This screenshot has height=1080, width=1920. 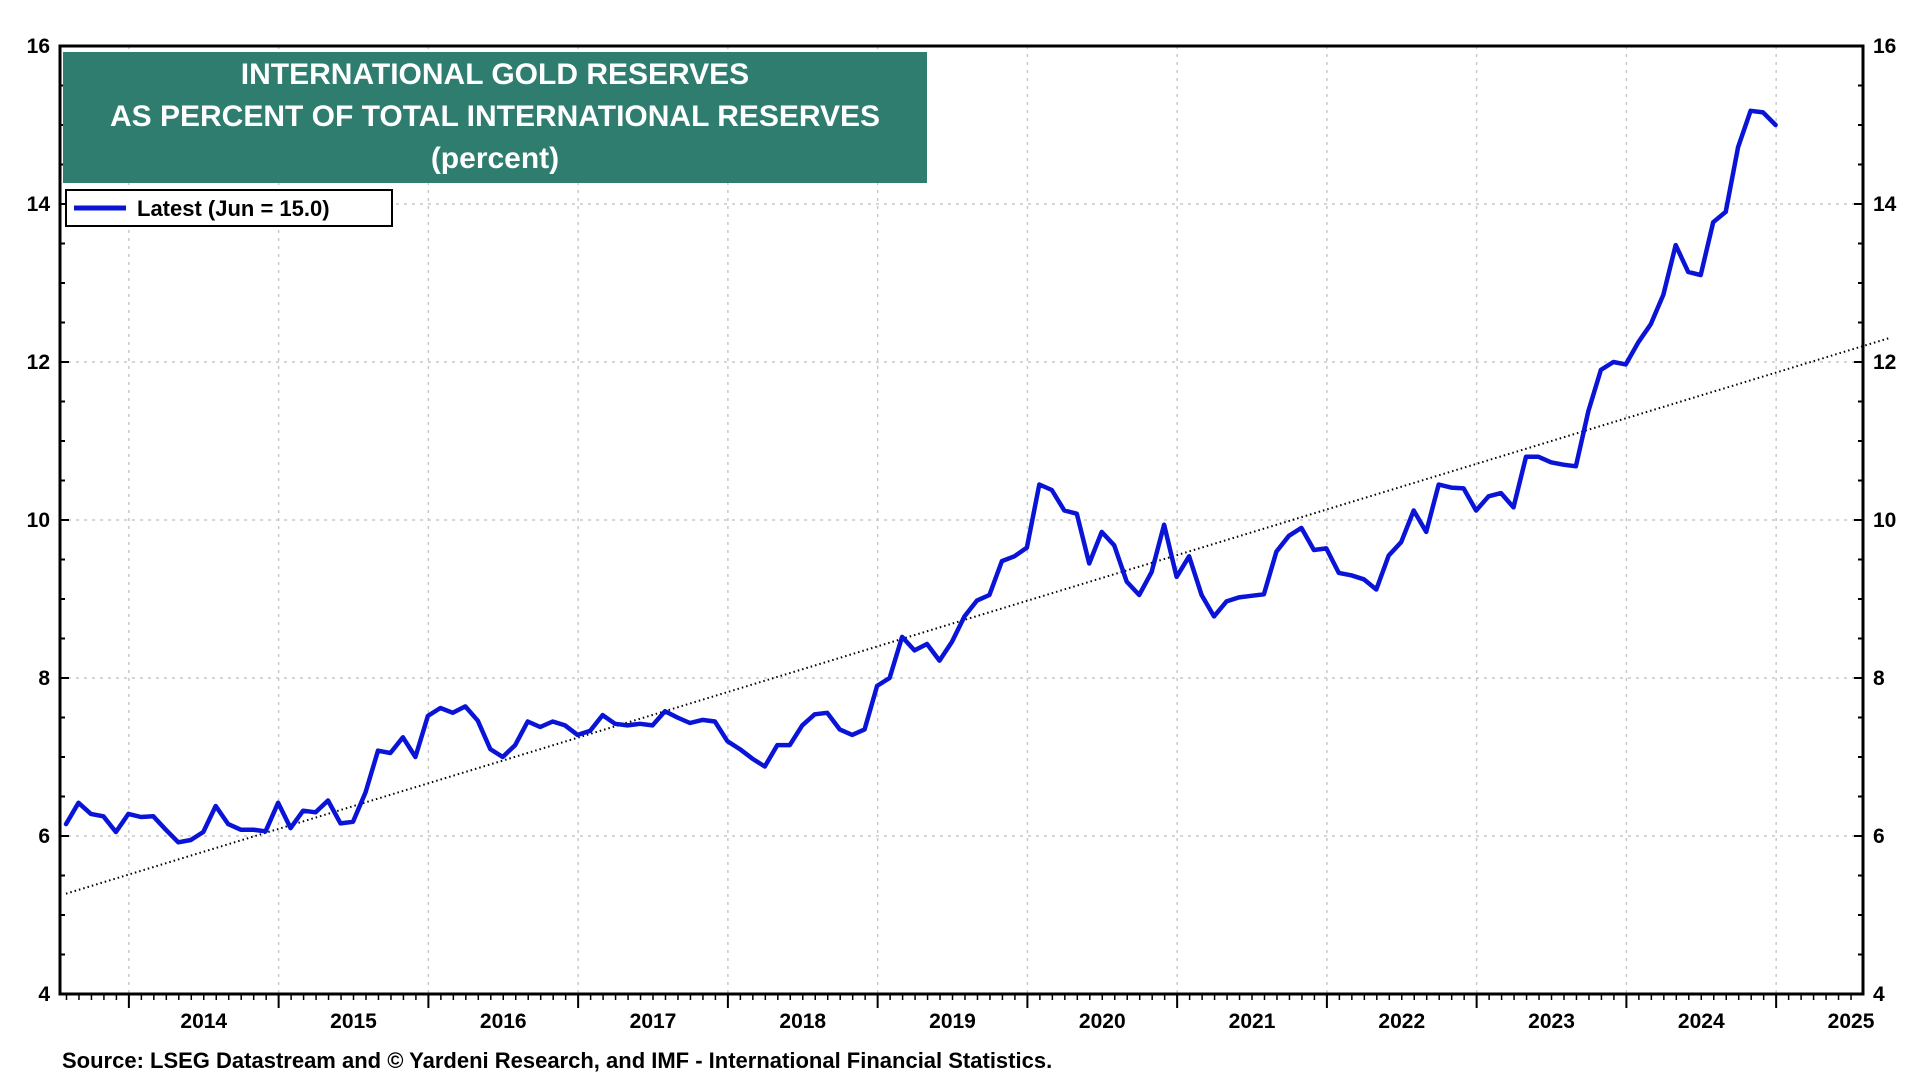 What do you see at coordinates (1851, 1021) in the screenshot?
I see `x-tick-label: 2025` at bounding box center [1851, 1021].